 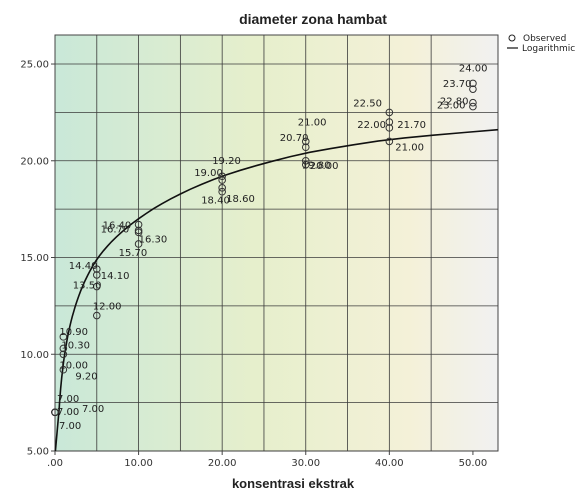 What do you see at coordinates (457, 84) in the screenshot?
I see `point-label: 23.70` at bounding box center [457, 84].